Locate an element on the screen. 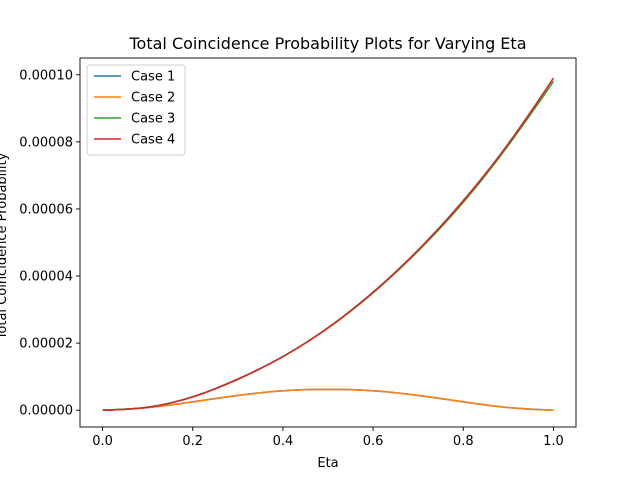  y-tick-label: 0.00002 is located at coordinates (46, 344).